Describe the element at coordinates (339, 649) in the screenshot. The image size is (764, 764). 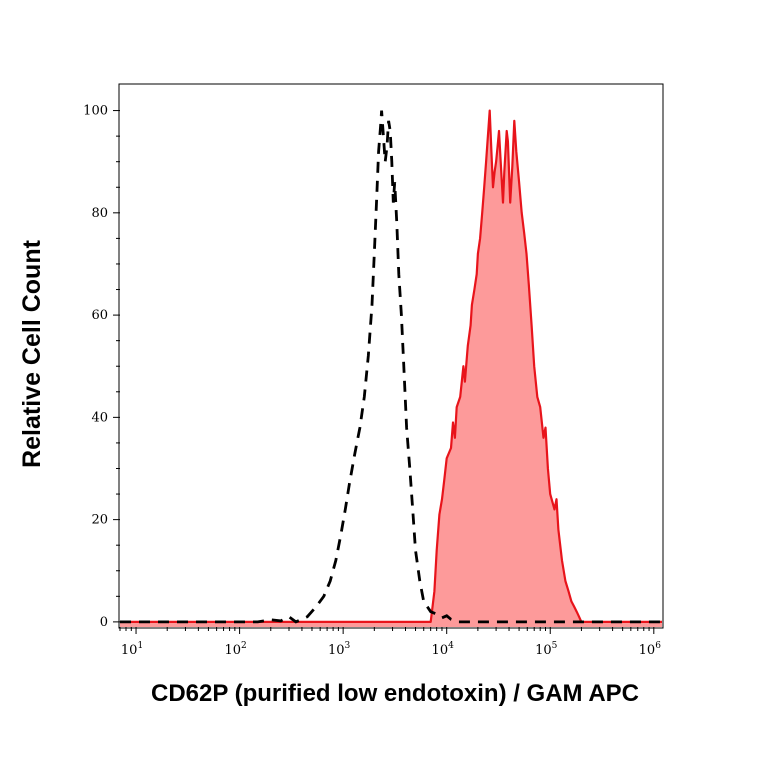
I see `x-tick-label: 10³` at that location.